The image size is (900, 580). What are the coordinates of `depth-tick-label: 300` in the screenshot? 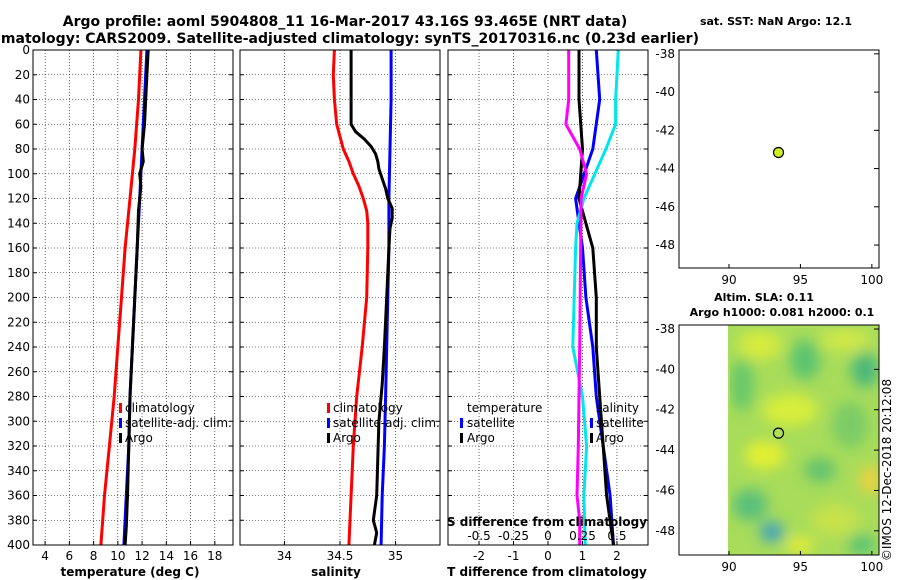 It's located at (18, 421).